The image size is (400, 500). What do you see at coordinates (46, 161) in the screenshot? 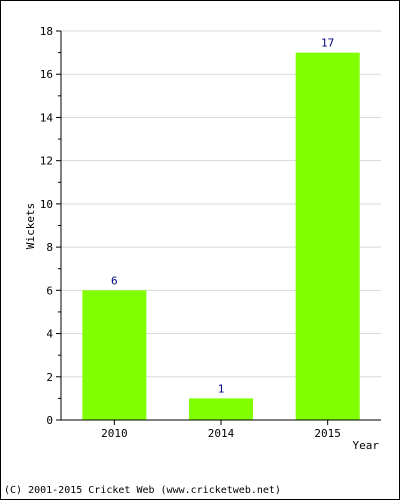
I see `y-tick-label: 12` at bounding box center [46, 161].